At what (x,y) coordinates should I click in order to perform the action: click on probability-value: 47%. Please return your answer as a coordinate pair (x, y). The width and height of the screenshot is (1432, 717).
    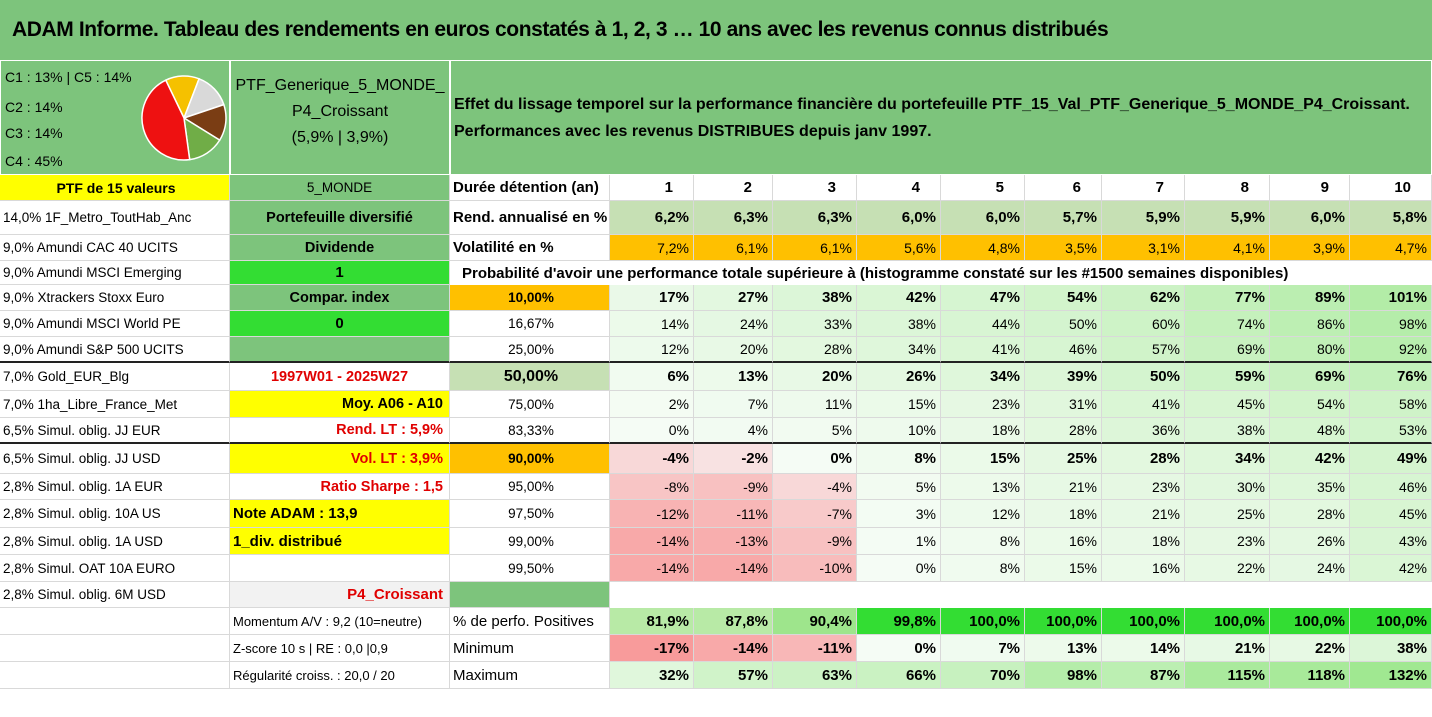
    Looking at the image, I should click on (983, 298).